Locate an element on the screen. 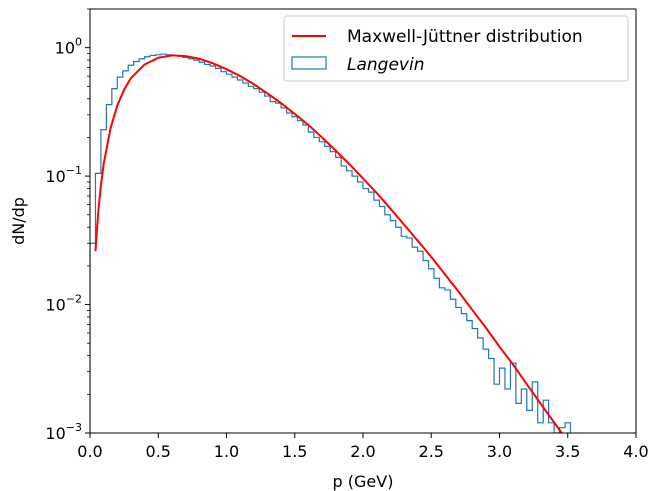 This screenshot has width=655, height=491. legend: Maxwell-Jüttner distribution Langevin is located at coordinates (456, 48).